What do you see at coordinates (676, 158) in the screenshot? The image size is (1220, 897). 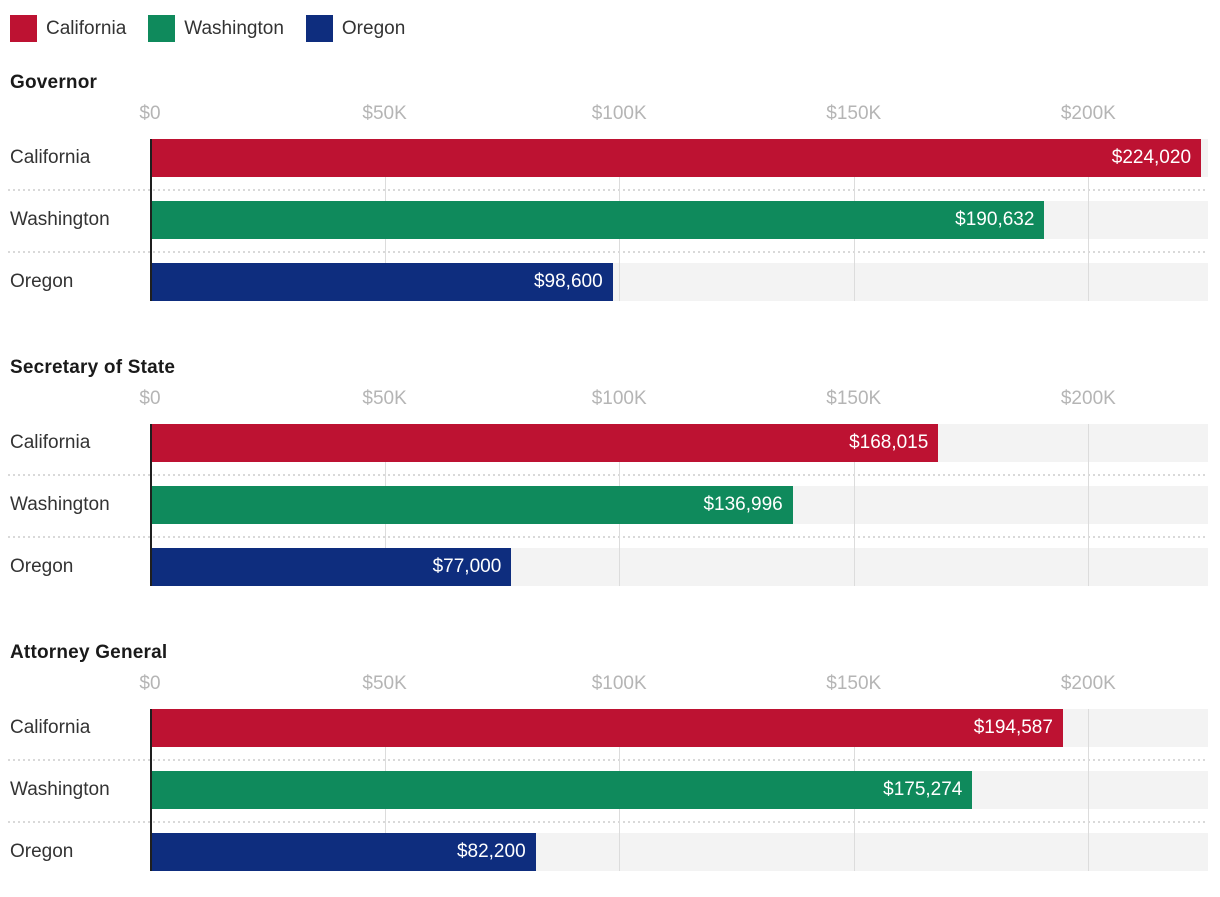 I see `bar-california: $224,020` at bounding box center [676, 158].